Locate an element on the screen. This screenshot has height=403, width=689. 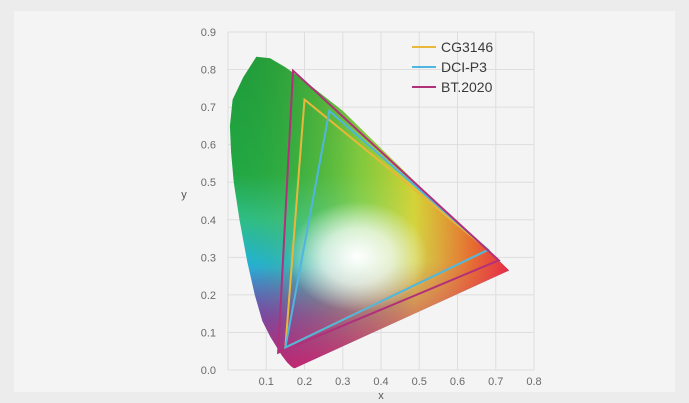
x-tick-label: 0.3 is located at coordinates (342, 382).